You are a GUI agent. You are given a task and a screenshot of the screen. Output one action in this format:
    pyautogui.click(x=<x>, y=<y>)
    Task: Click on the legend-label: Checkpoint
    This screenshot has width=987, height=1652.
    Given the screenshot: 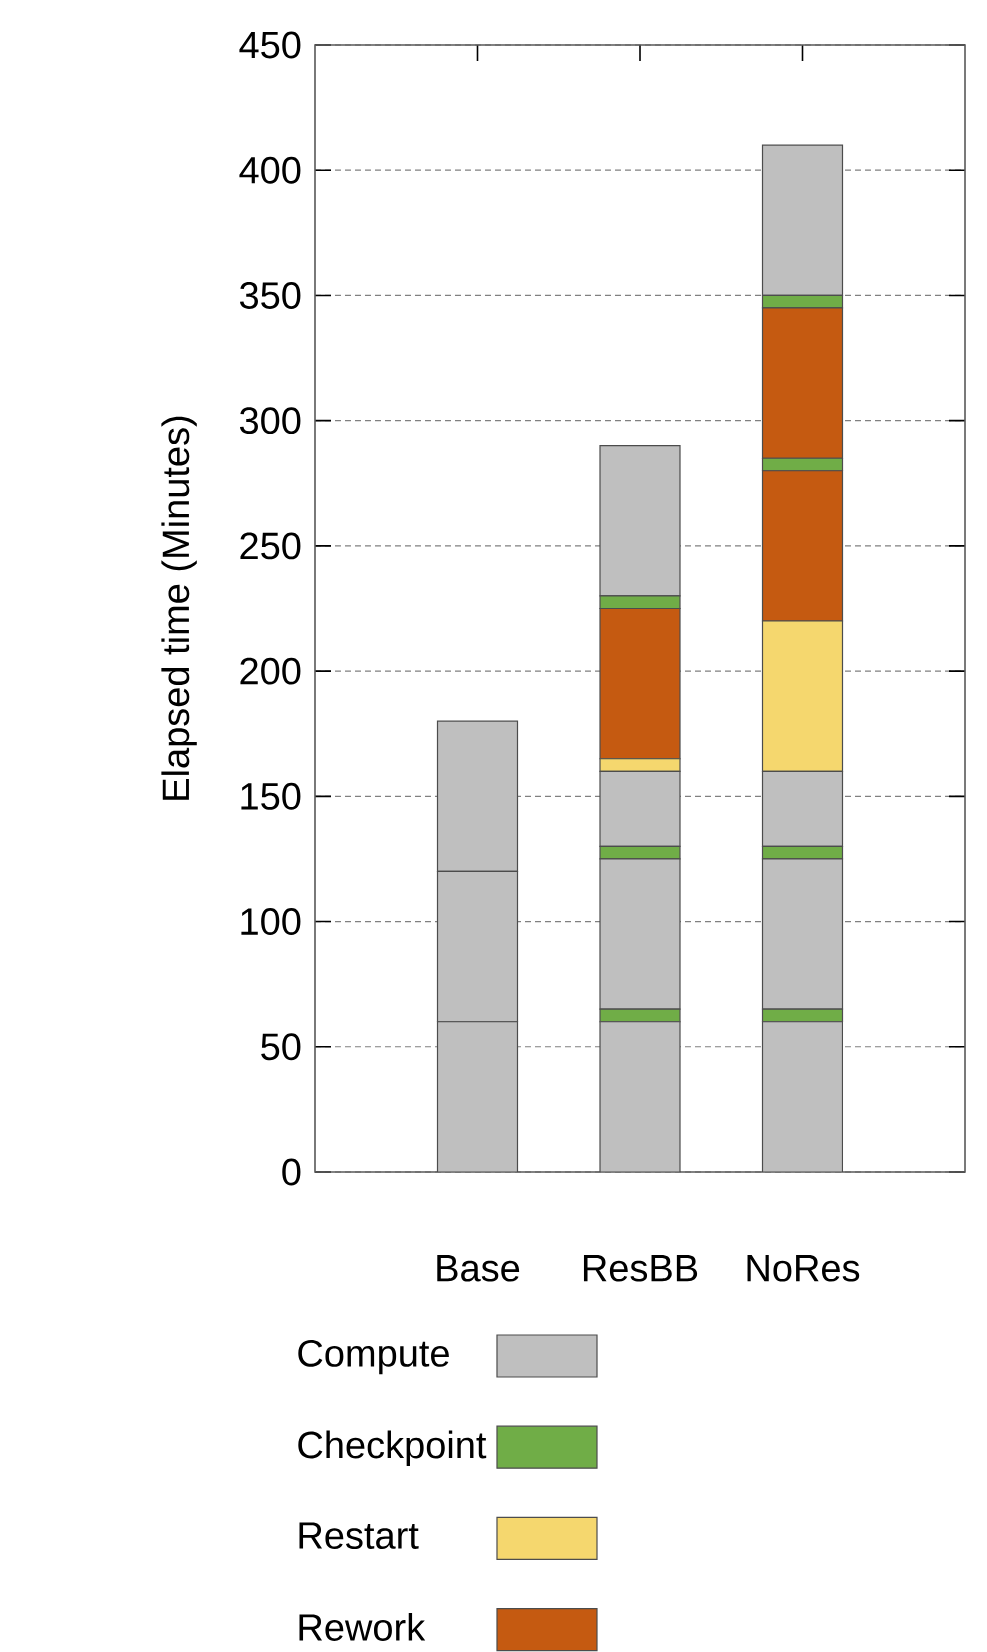 What is the action you would take?
    pyautogui.click(x=392, y=1448)
    